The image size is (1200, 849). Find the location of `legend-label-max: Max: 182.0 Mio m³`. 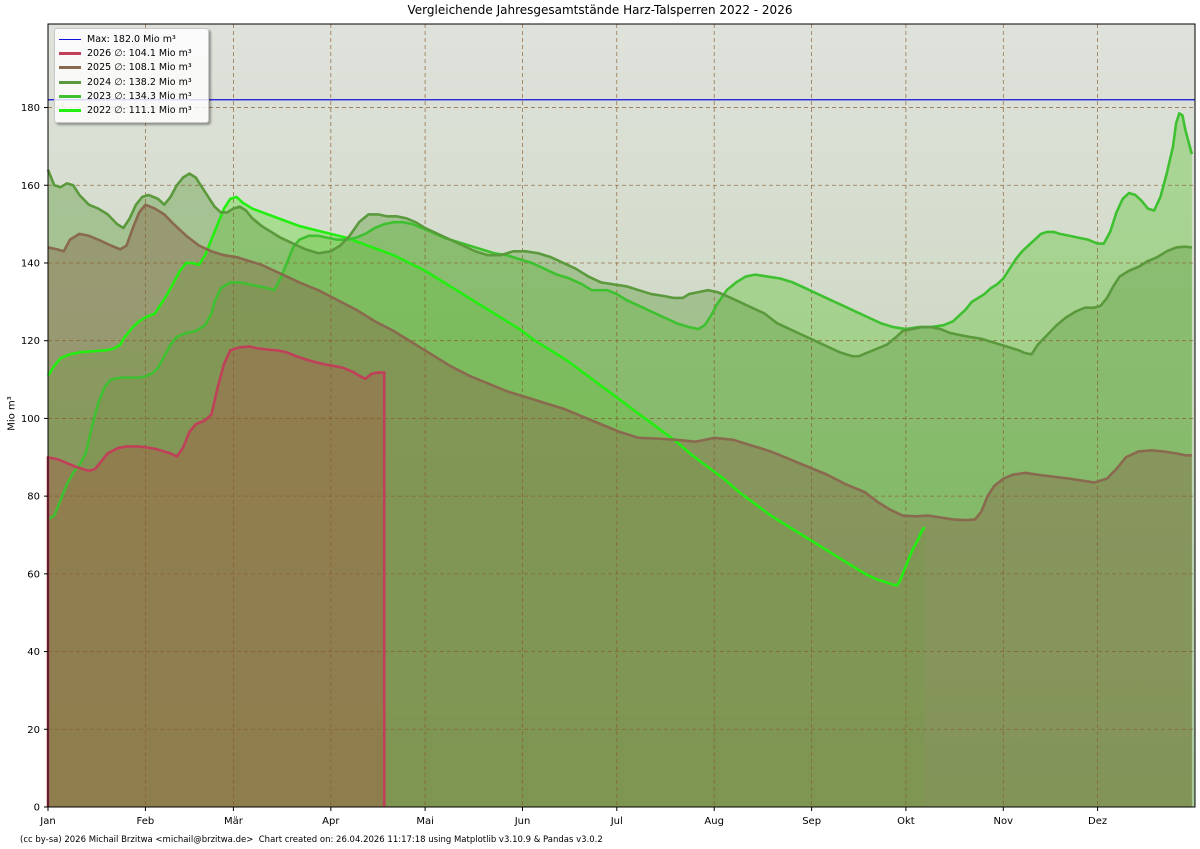

legend-label-max: Max: 182.0 Mio m³ is located at coordinates (131, 39).